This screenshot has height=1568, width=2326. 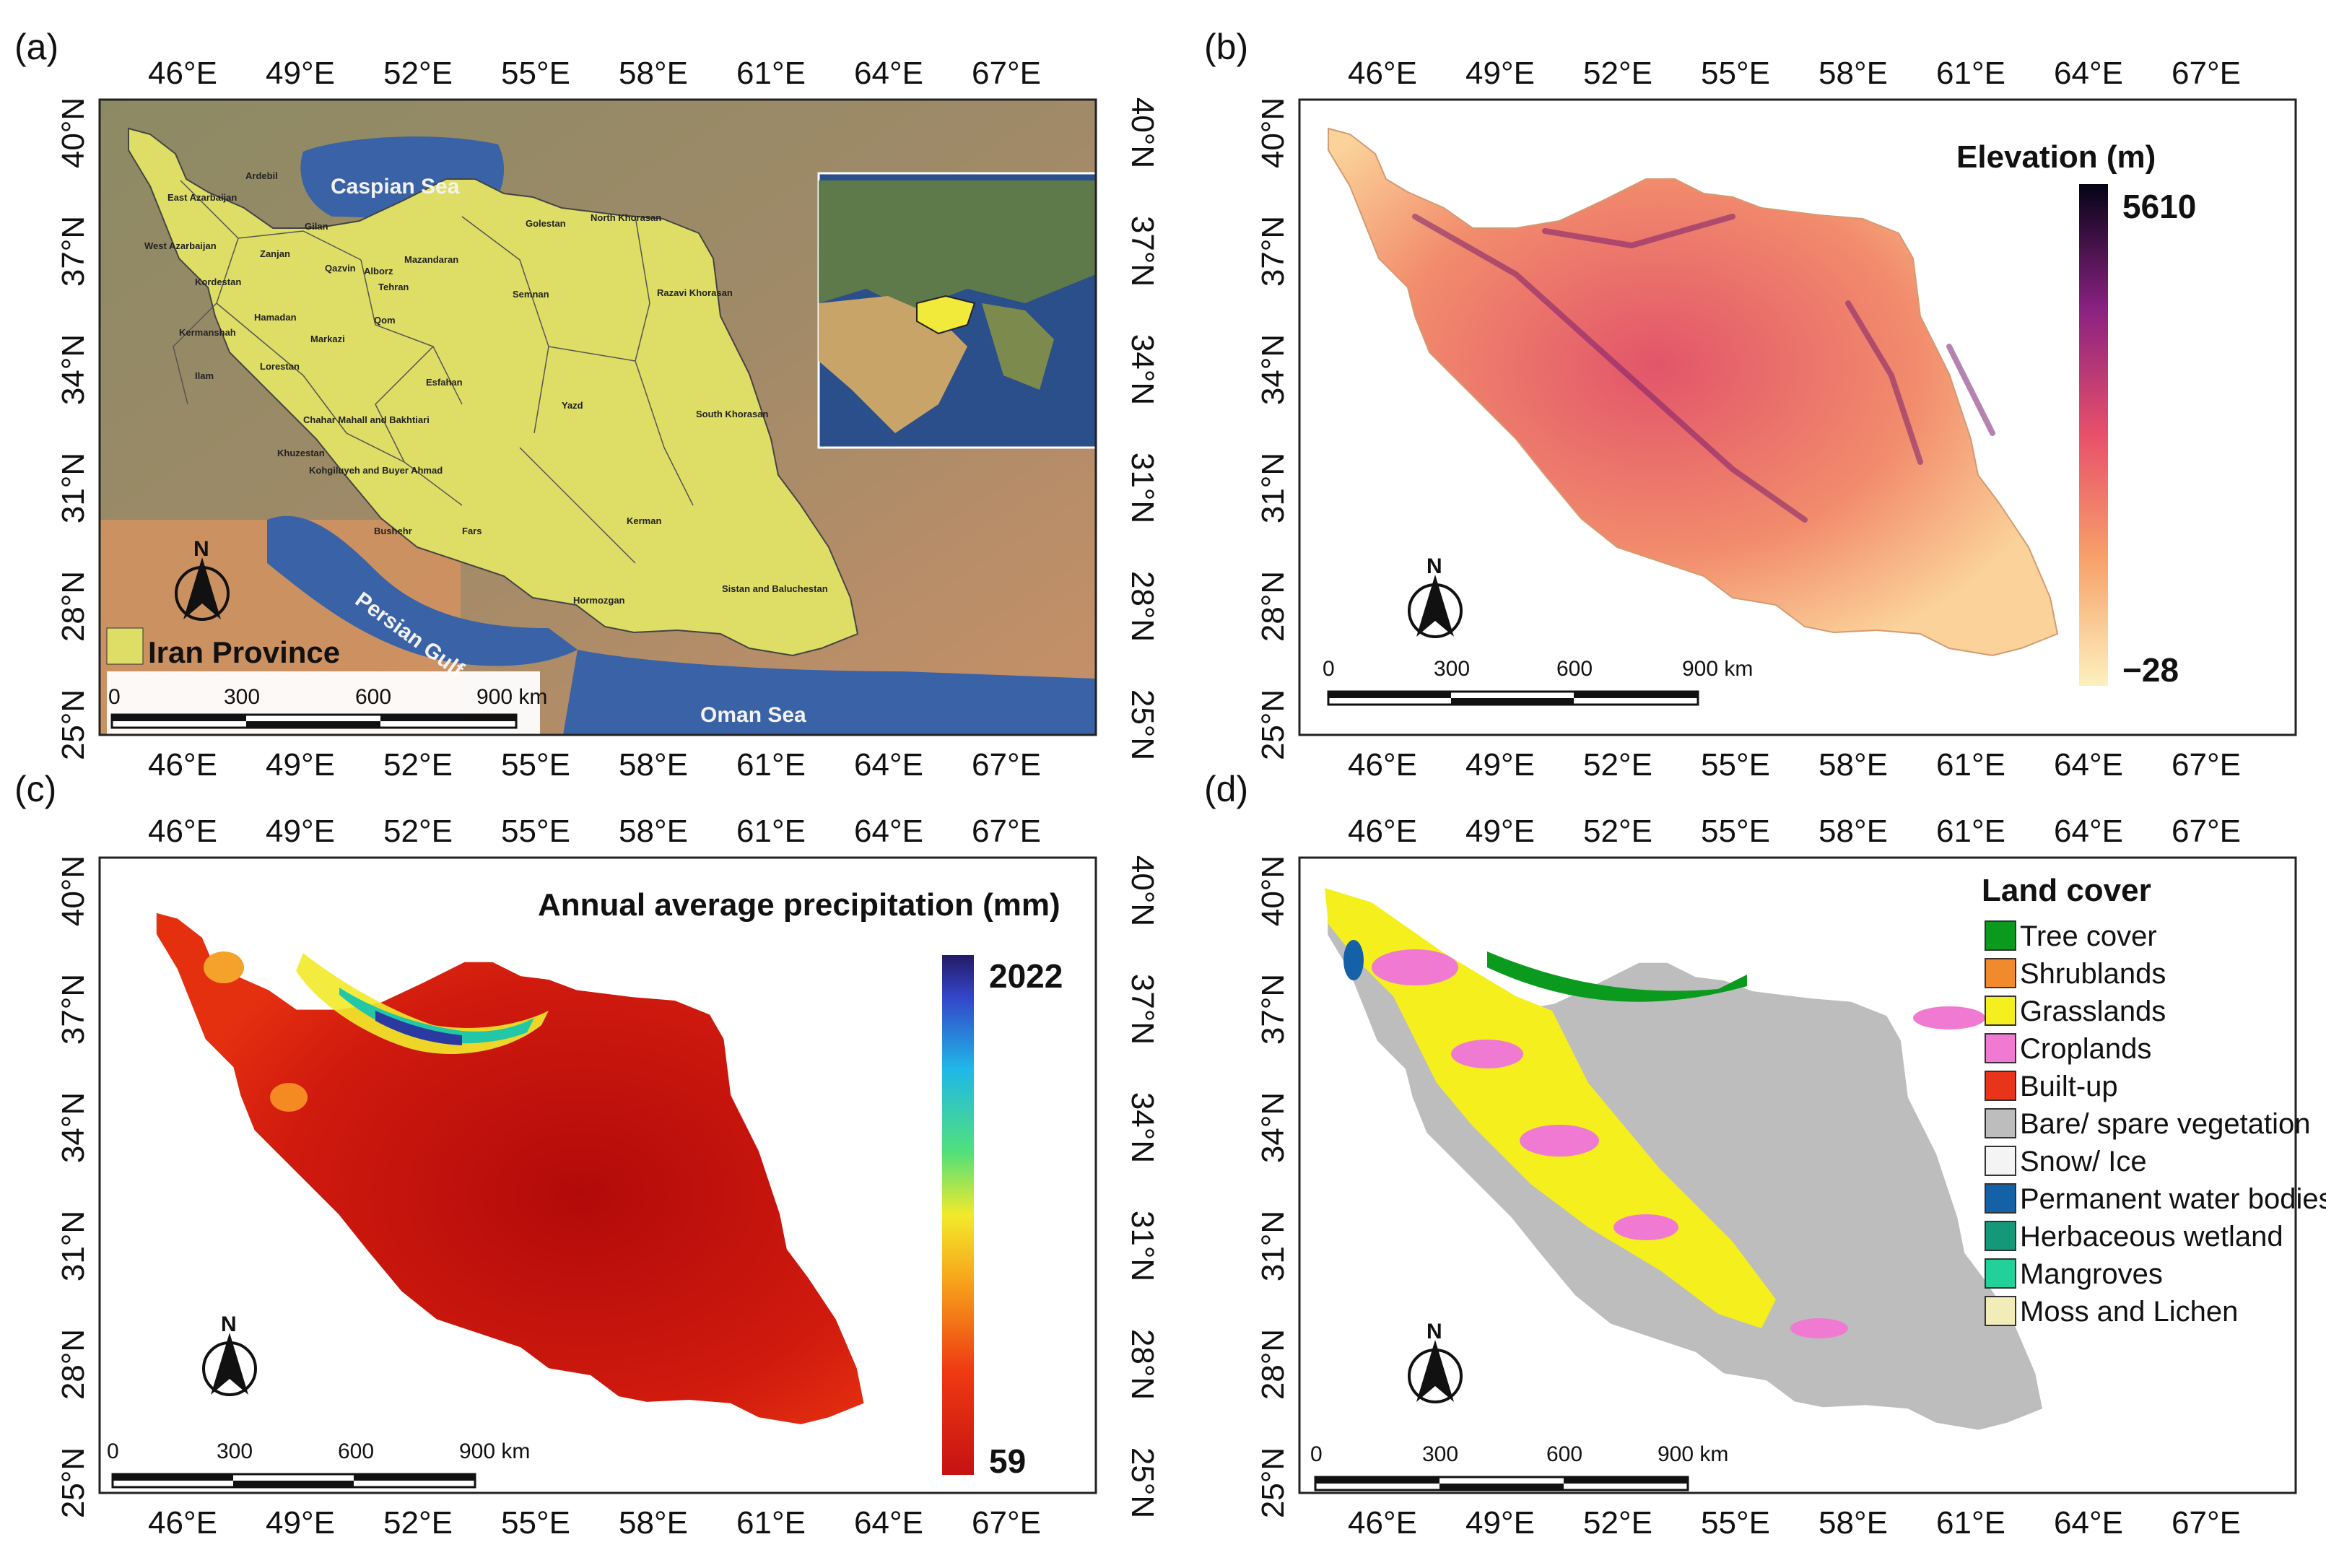 I want to click on caspian-sea-label: Caspian Sea, so click(x=396, y=187).